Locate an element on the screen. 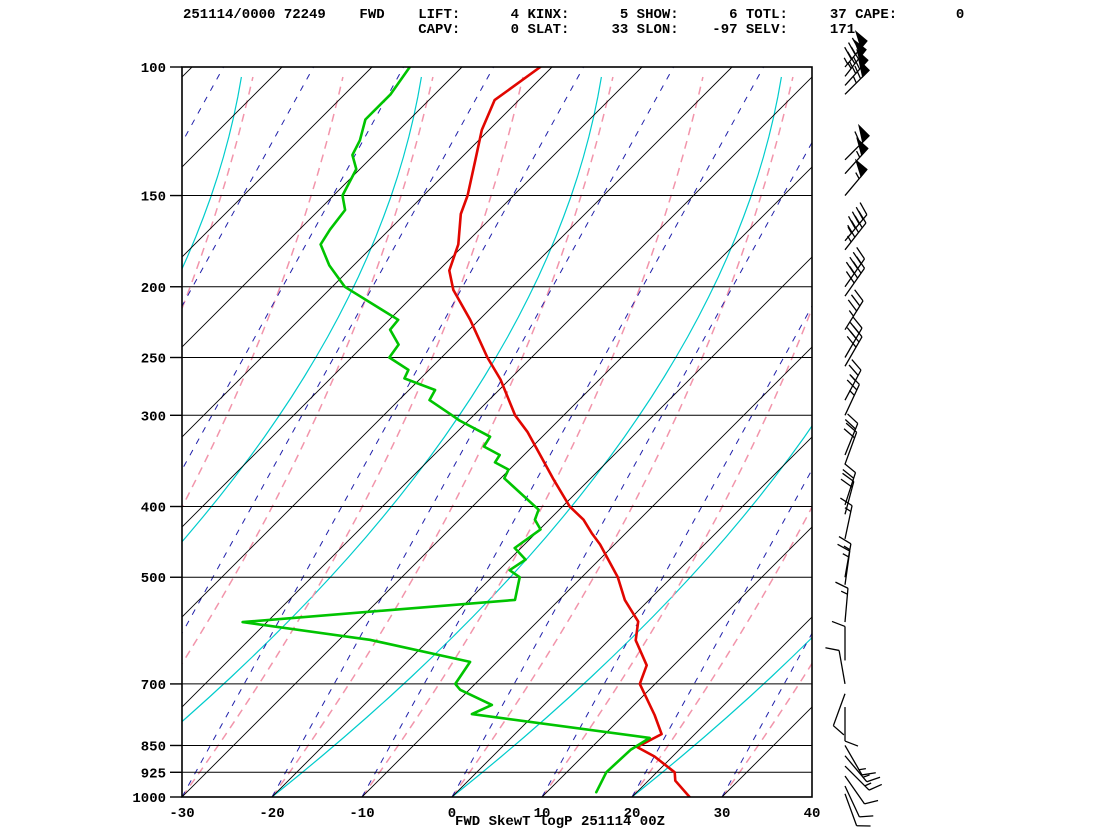 The image size is (1120, 840). temp-tick-label: 10 is located at coordinates (542, 814).